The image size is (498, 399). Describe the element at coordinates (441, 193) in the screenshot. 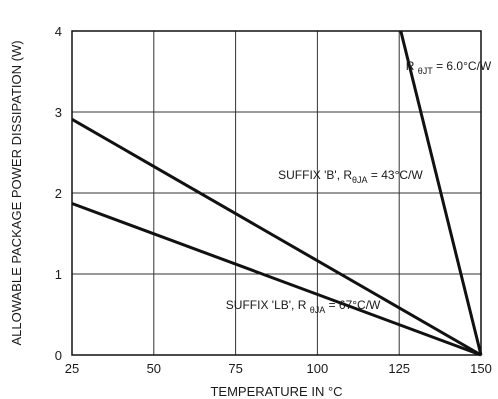

I see `series-line-rjt` at that location.